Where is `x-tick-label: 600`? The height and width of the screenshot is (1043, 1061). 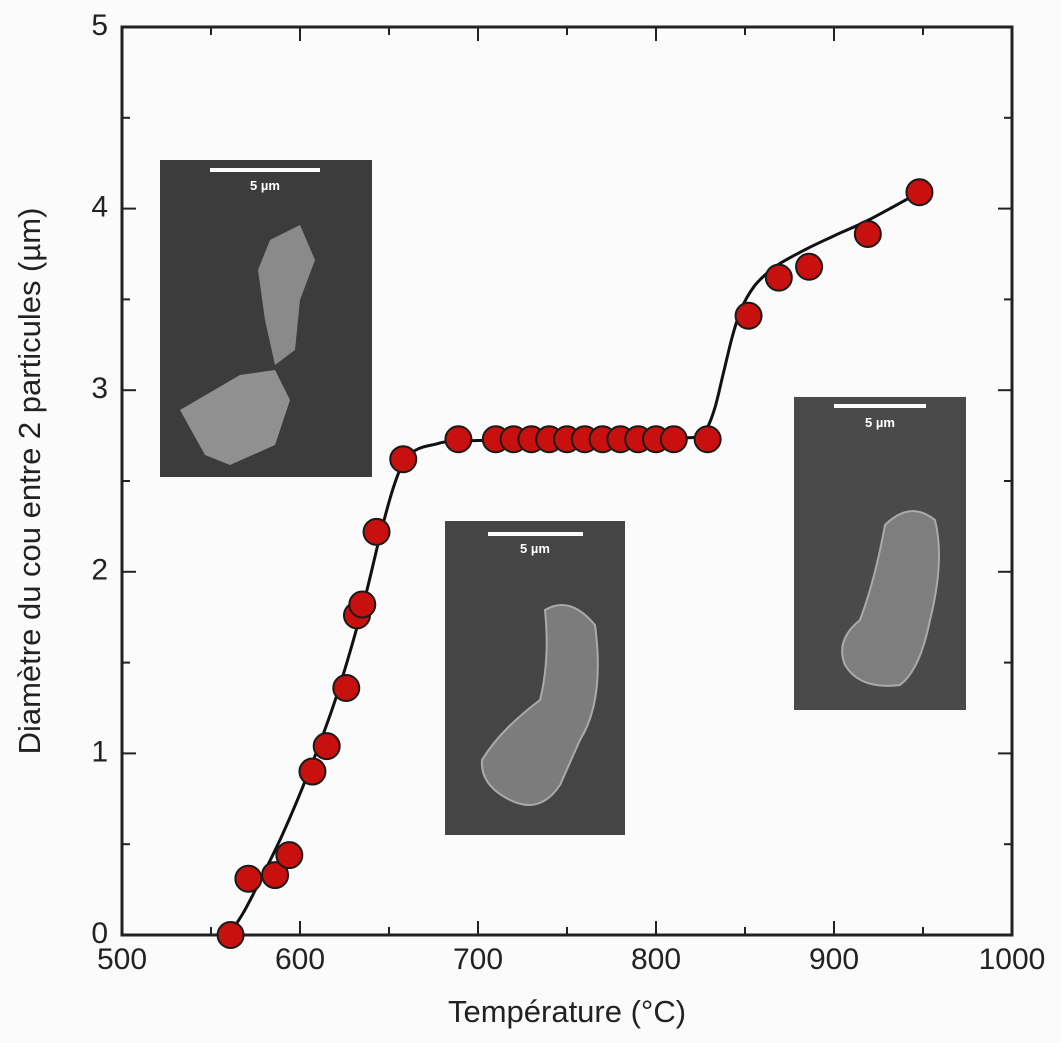
x-tick-label: 600 is located at coordinates (300, 959).